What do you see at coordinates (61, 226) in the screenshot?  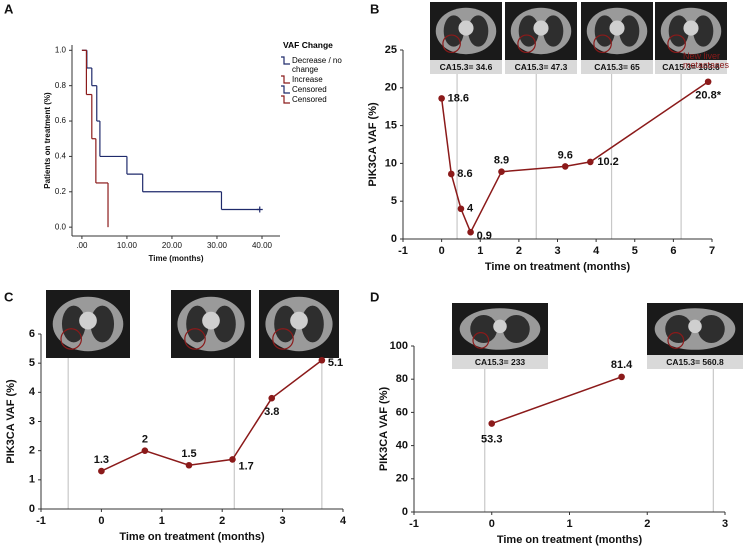 I see `y-tick-label: 0.0` at bounding box center [61, 226].